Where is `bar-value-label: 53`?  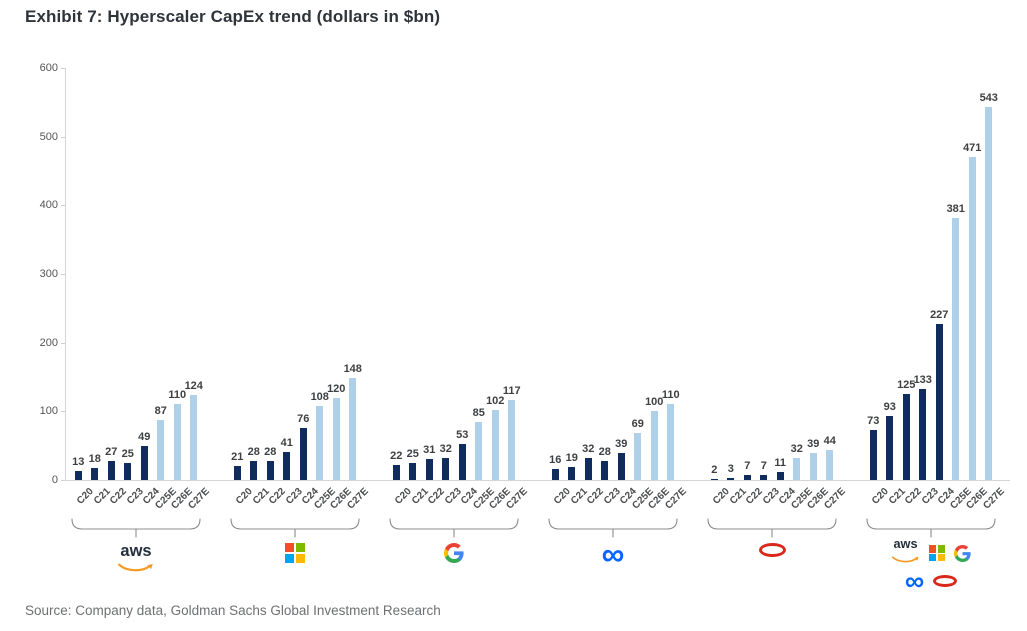 bar-value-label: 53 is located at coordinates (462, 434).